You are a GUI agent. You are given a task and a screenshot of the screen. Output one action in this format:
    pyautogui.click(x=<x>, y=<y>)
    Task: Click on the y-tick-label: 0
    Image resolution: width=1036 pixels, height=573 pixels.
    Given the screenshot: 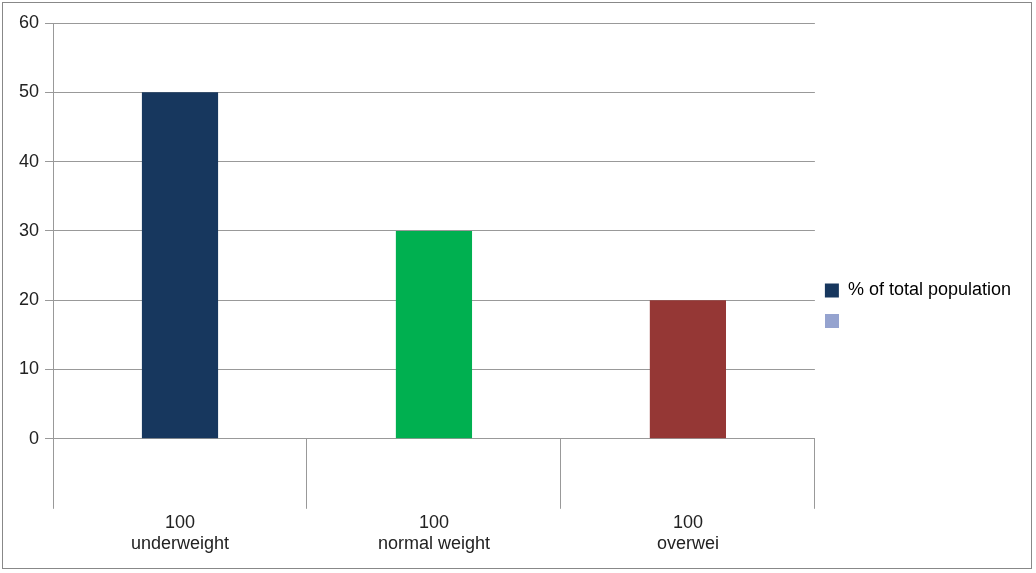 What is the action you would take?
    pyautogui.click(x=34, y=437)
    